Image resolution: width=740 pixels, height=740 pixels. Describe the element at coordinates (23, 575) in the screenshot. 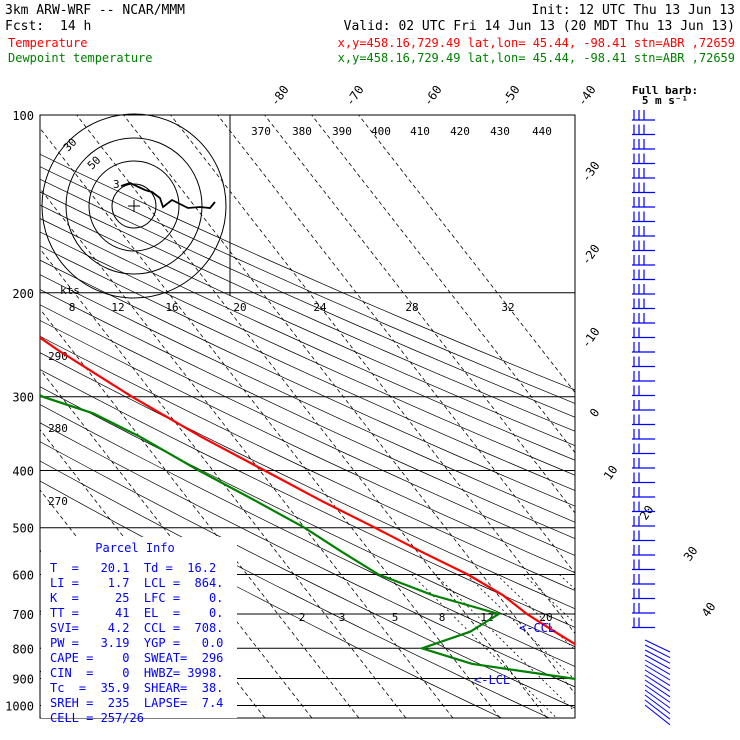

I see `pressure-label-600: 600` at that location.